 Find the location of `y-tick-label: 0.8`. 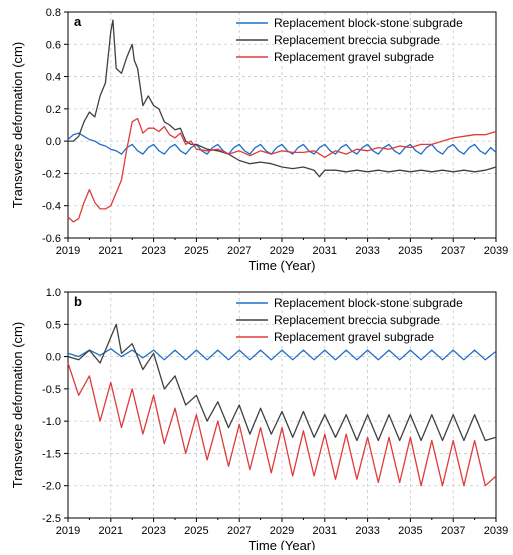

y-tick-label: 0.8 is located at coordinates (53, 13).